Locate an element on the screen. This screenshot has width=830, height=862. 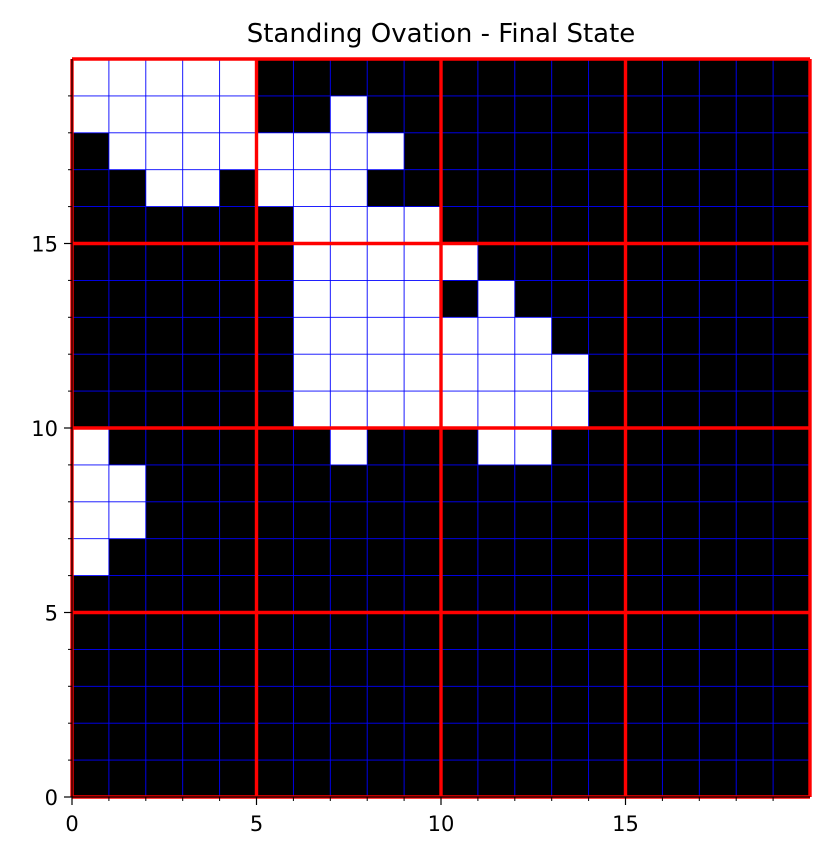
x-tick-label: 0 is located at coordinates (71, 824).